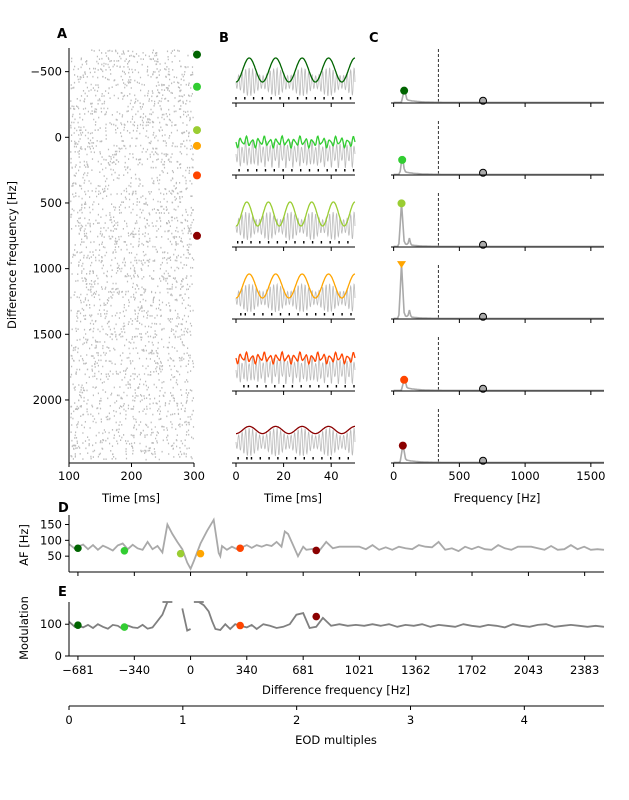  Describe the element at coordinates (524, 720) in the screenshot. I see `eod-tick-label: 4` at that location.